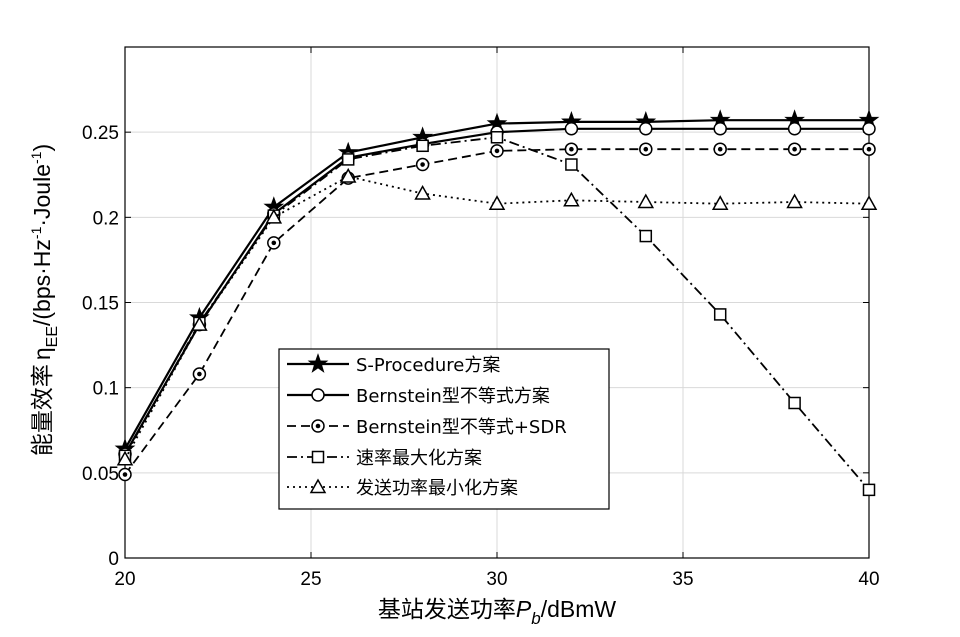 The image size is (960, 637). I want to click on y-axis-label-symbol: η, so click(42, 353).